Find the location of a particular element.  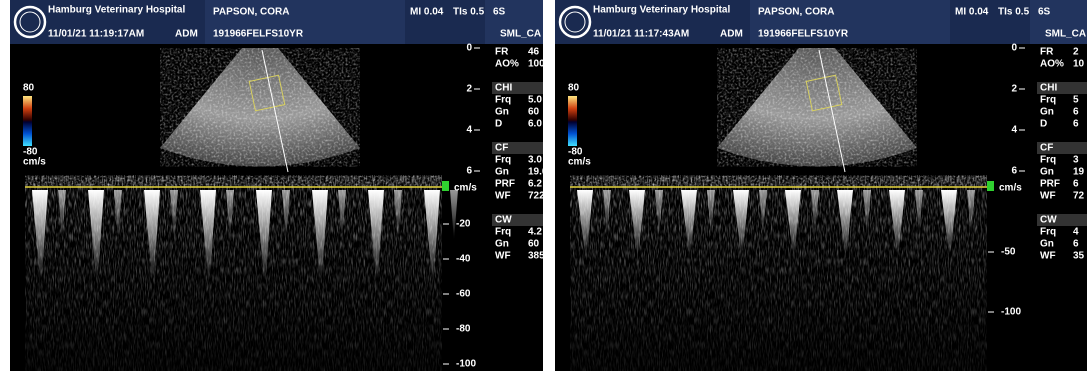

velocity-tick-label: -80 is located at coordinates (463, 329).